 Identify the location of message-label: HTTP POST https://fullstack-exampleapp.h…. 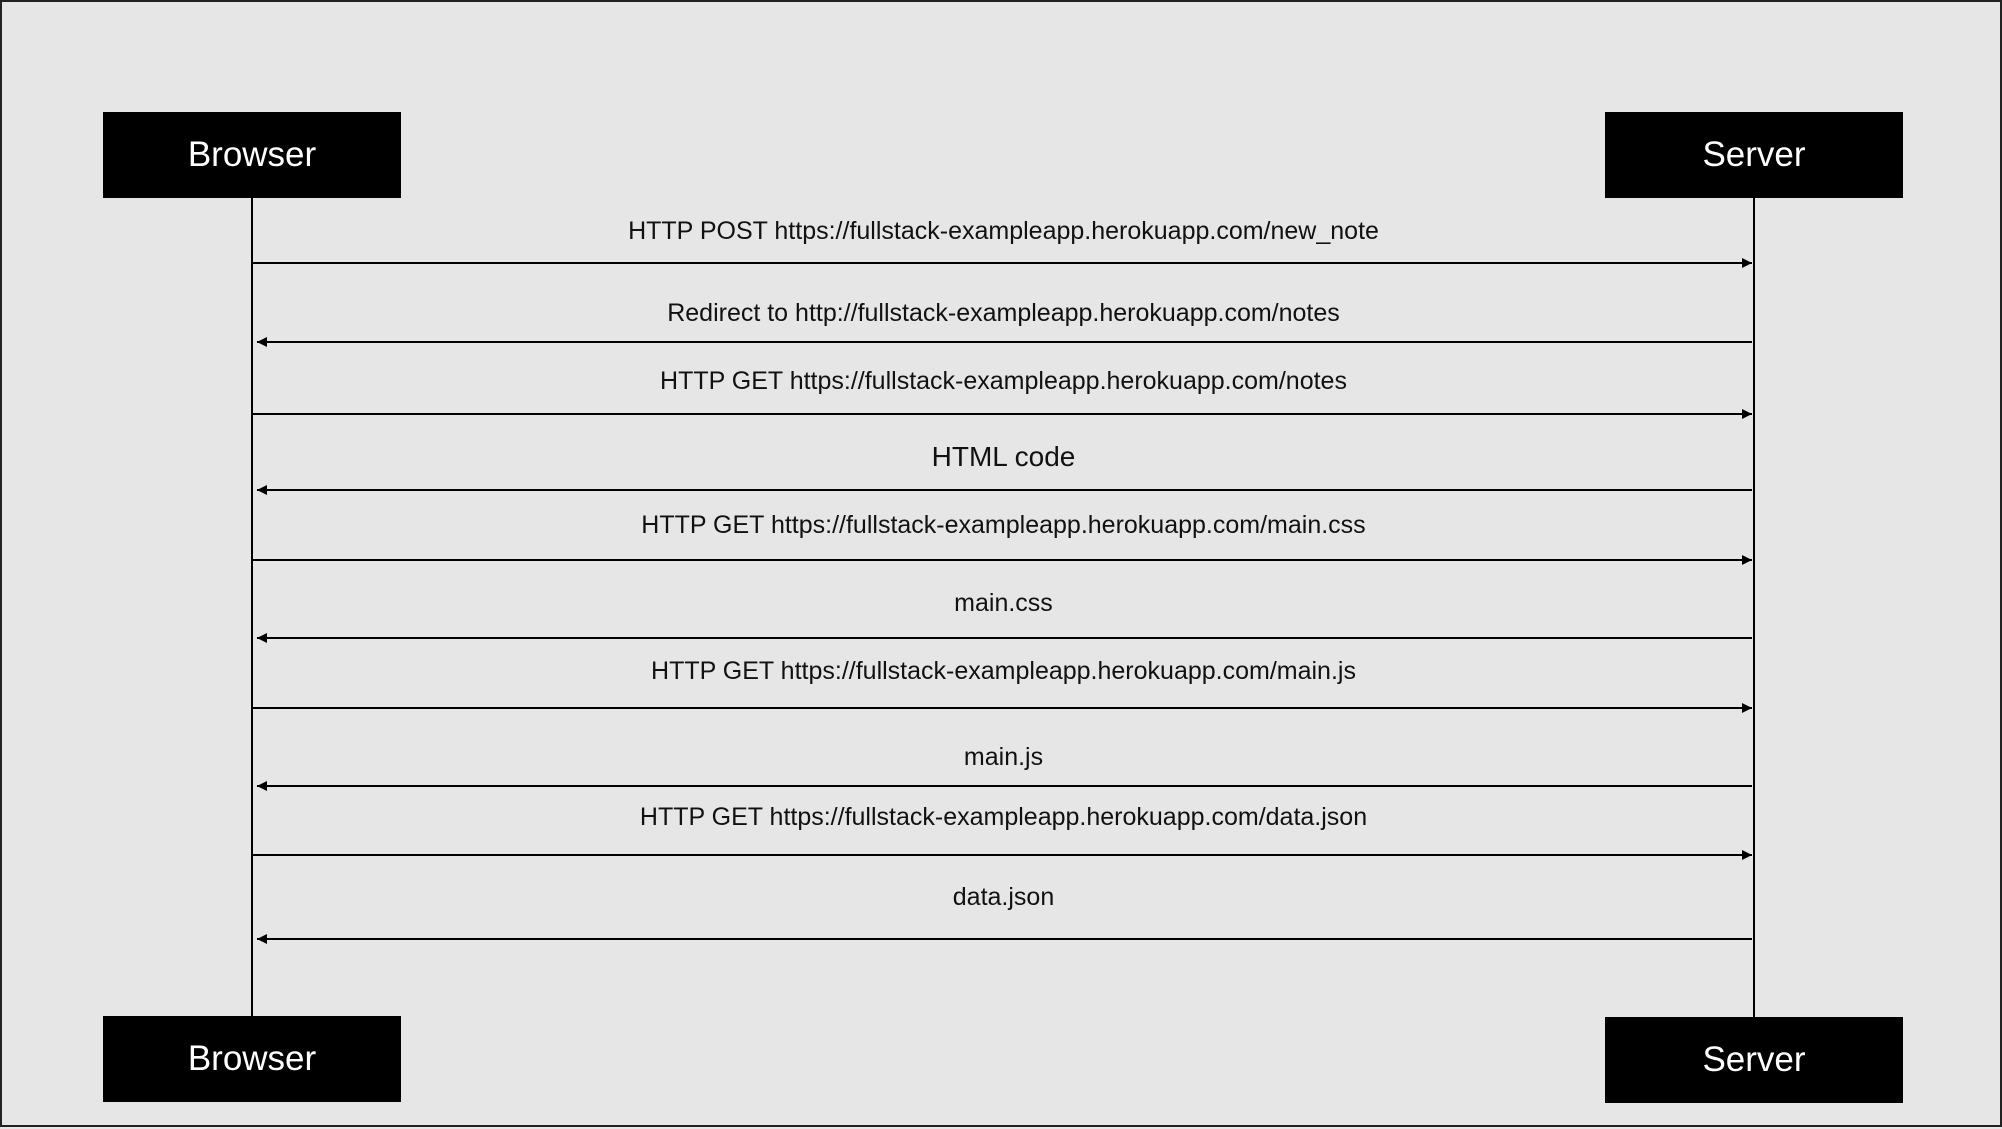
(1003, 231).